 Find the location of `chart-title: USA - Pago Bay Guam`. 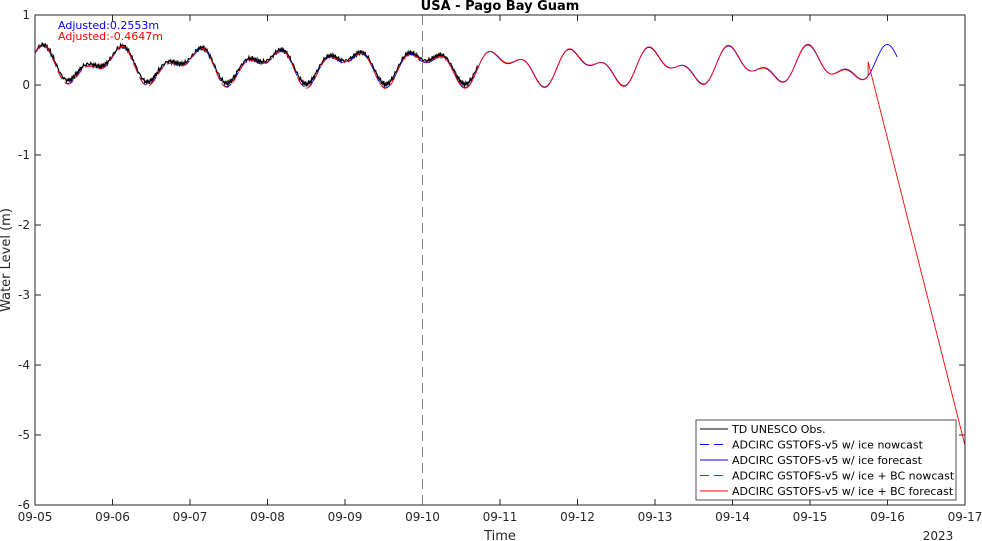

chart-title: USA - Pago Bay Guam is located at coordinates (500, 7).